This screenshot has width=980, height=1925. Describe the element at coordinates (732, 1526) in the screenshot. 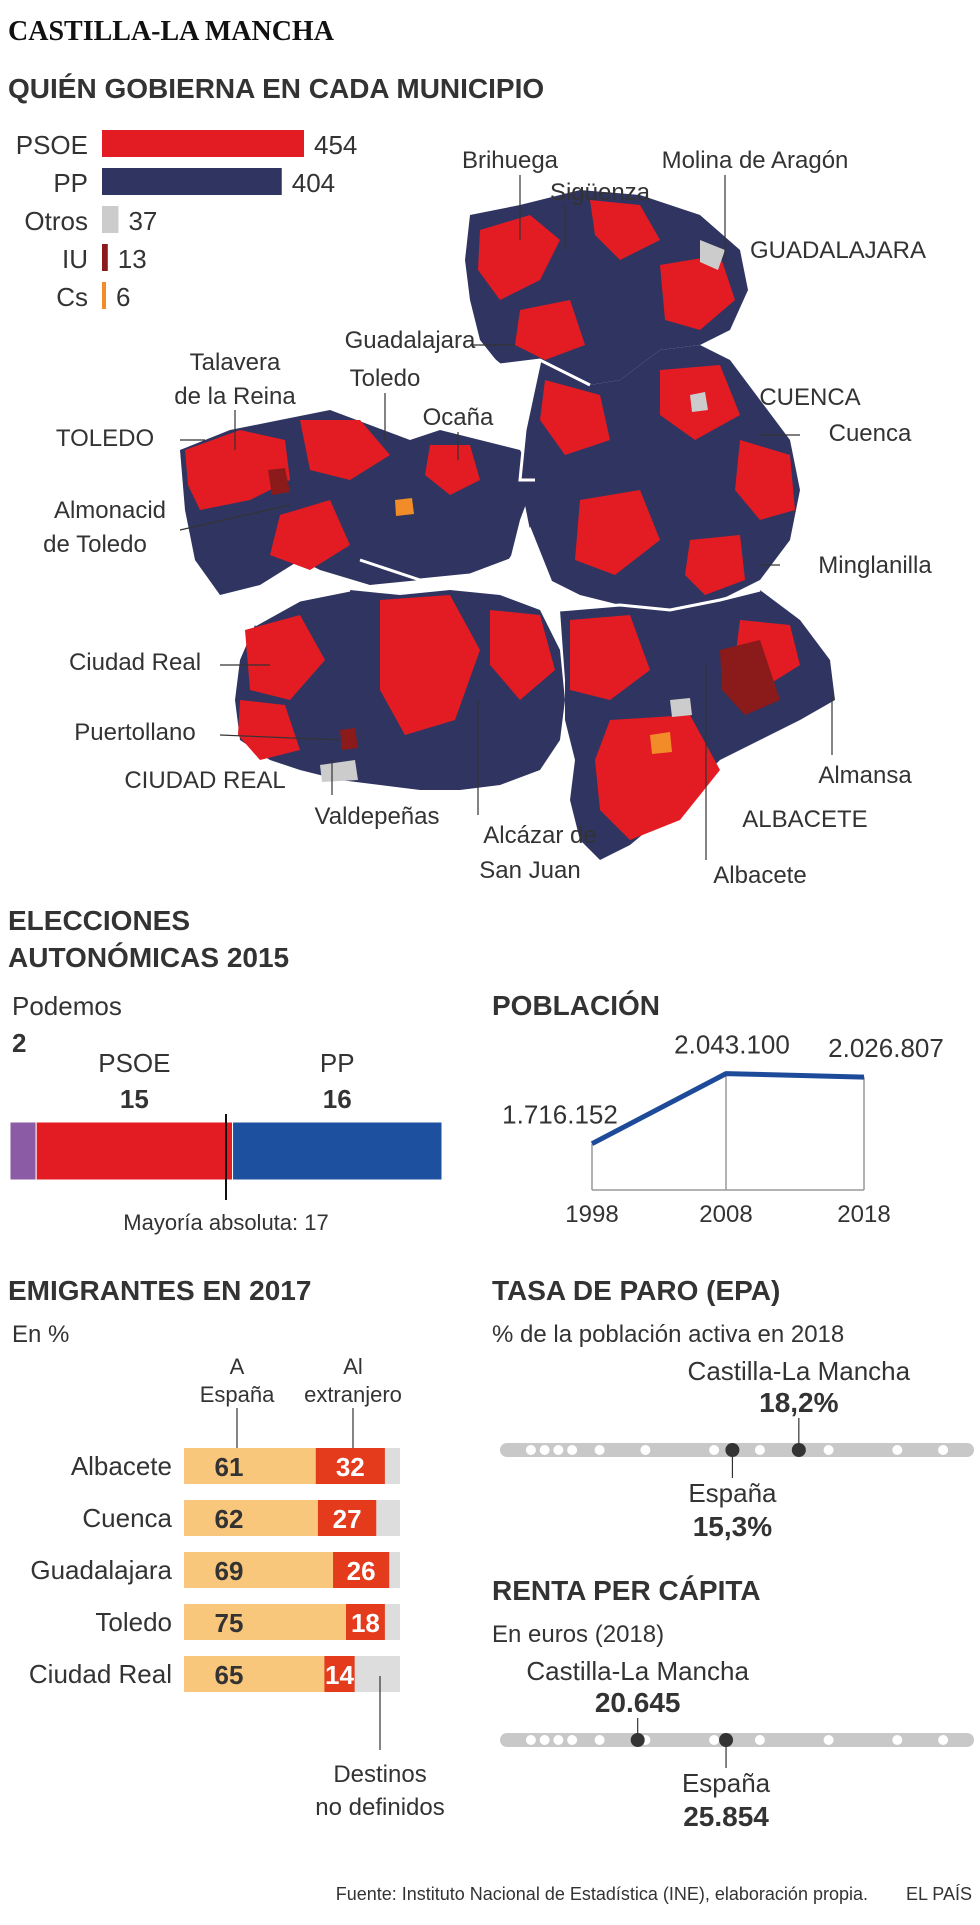

I see `paro-spain-value: 15,3%` at that location.